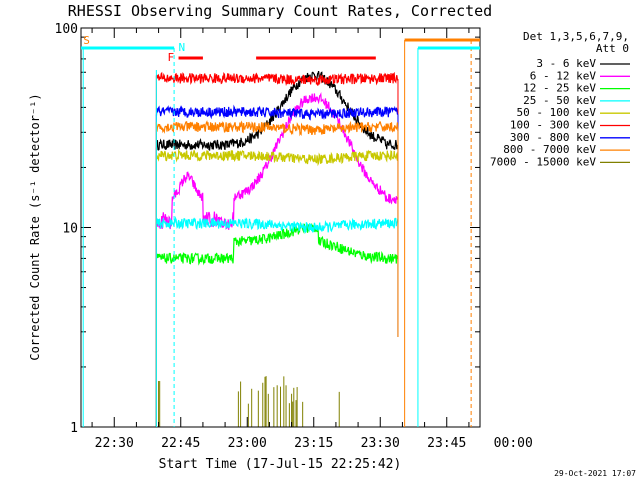  I want to click on x-tick-label: 23:00, so click(247, 443).